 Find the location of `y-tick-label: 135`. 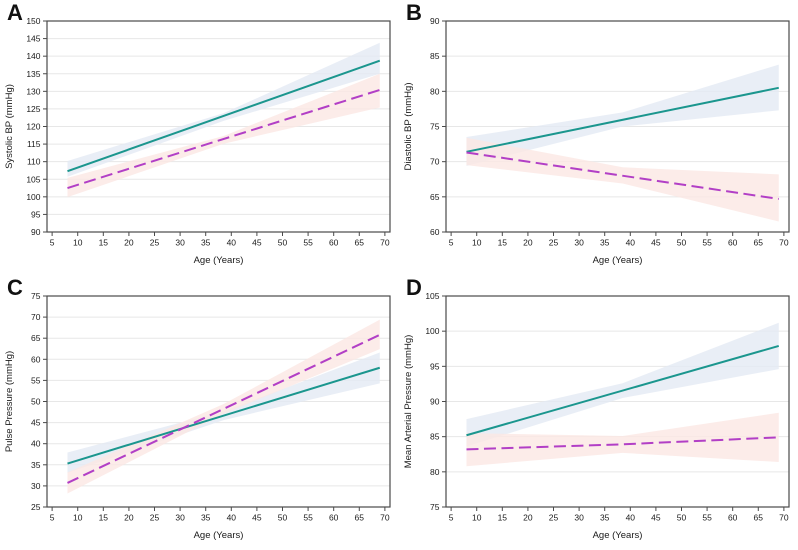

y-tick-label: 135 is located at coordinates (33, 74).